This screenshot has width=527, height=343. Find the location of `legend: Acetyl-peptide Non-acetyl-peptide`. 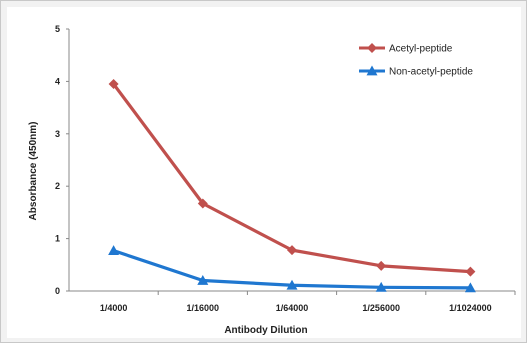

legend: Acetyl-peptide Non-acetyl-peptide is located at coordinates (416, 60).